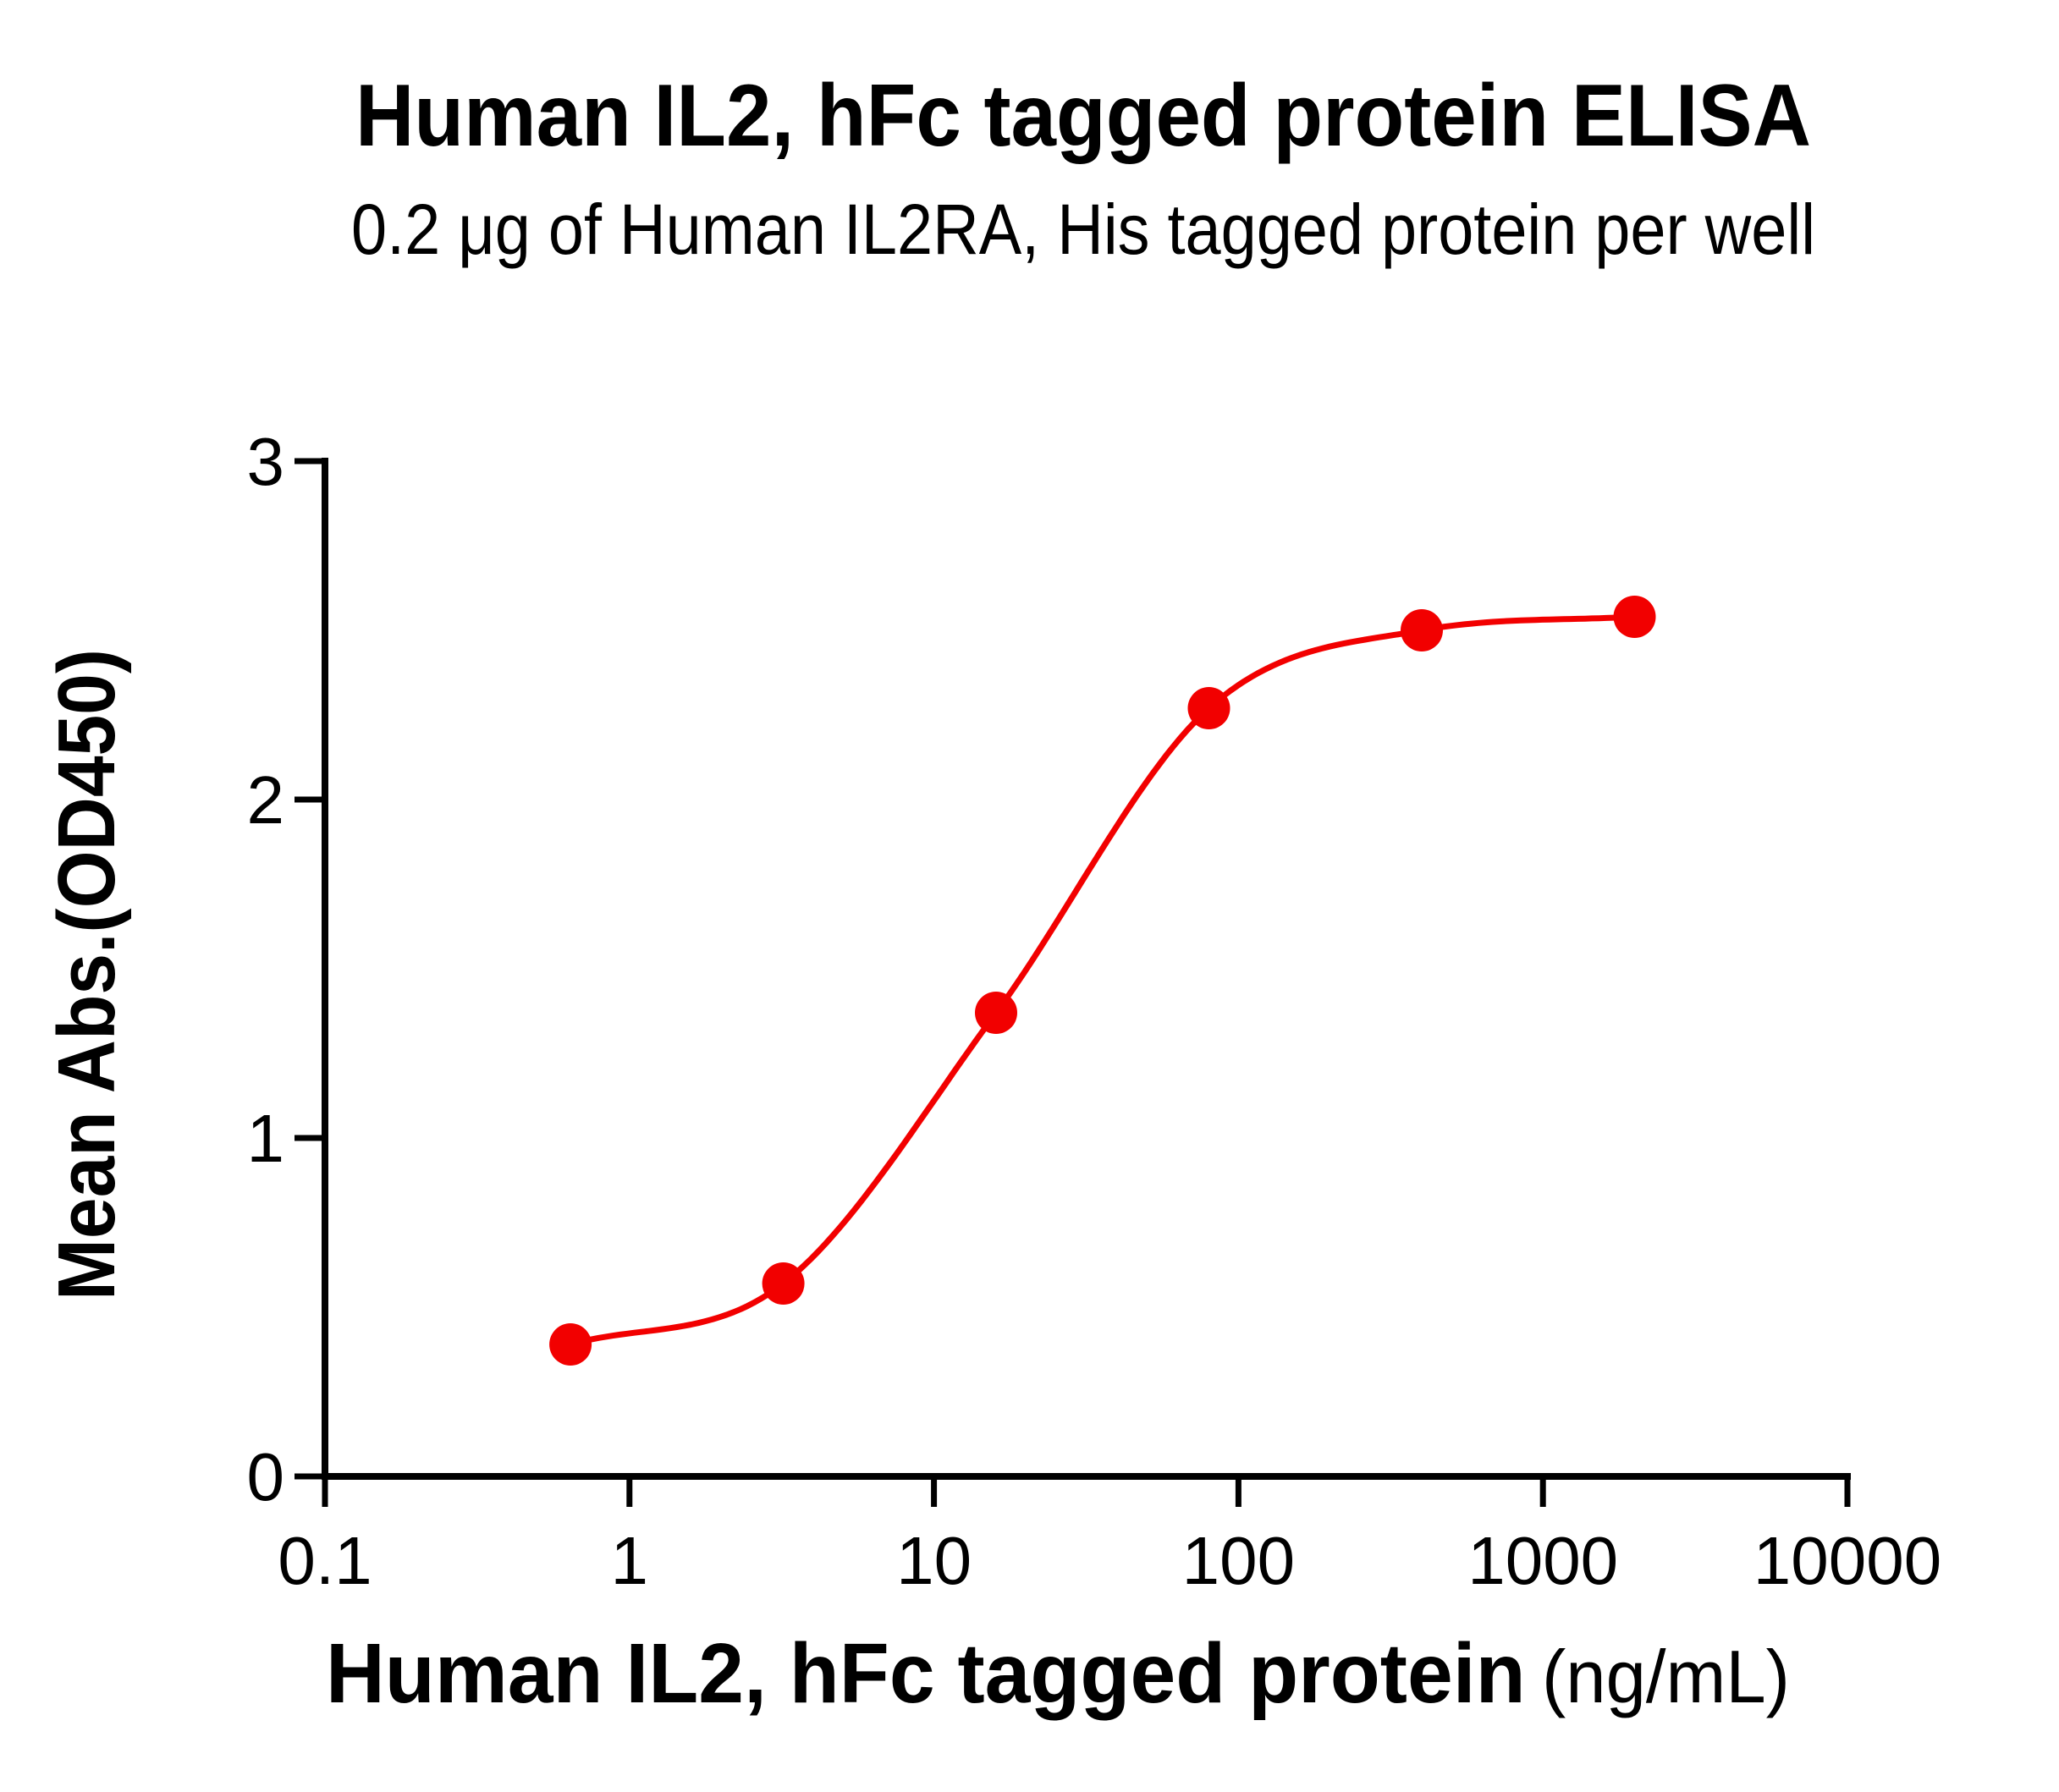  Describe the element at coordinates (86, 974) in the screenshot. I see `y-axis-label: Mean Abs.(OD450)` at that location.